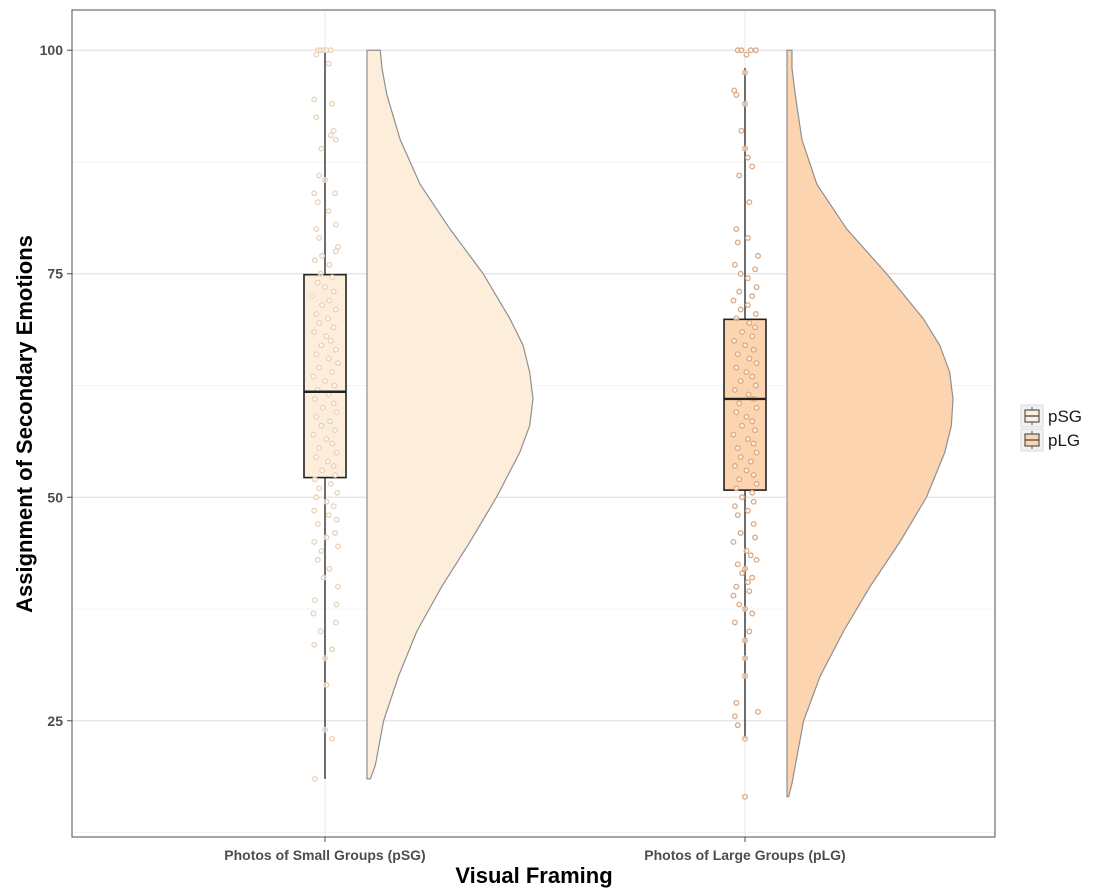  What do you see at coordinates (744, 855) in the screenshot?
I see `x-tick-label: Photos of Large Groups (pLG)` at bounding box center [744, 855].